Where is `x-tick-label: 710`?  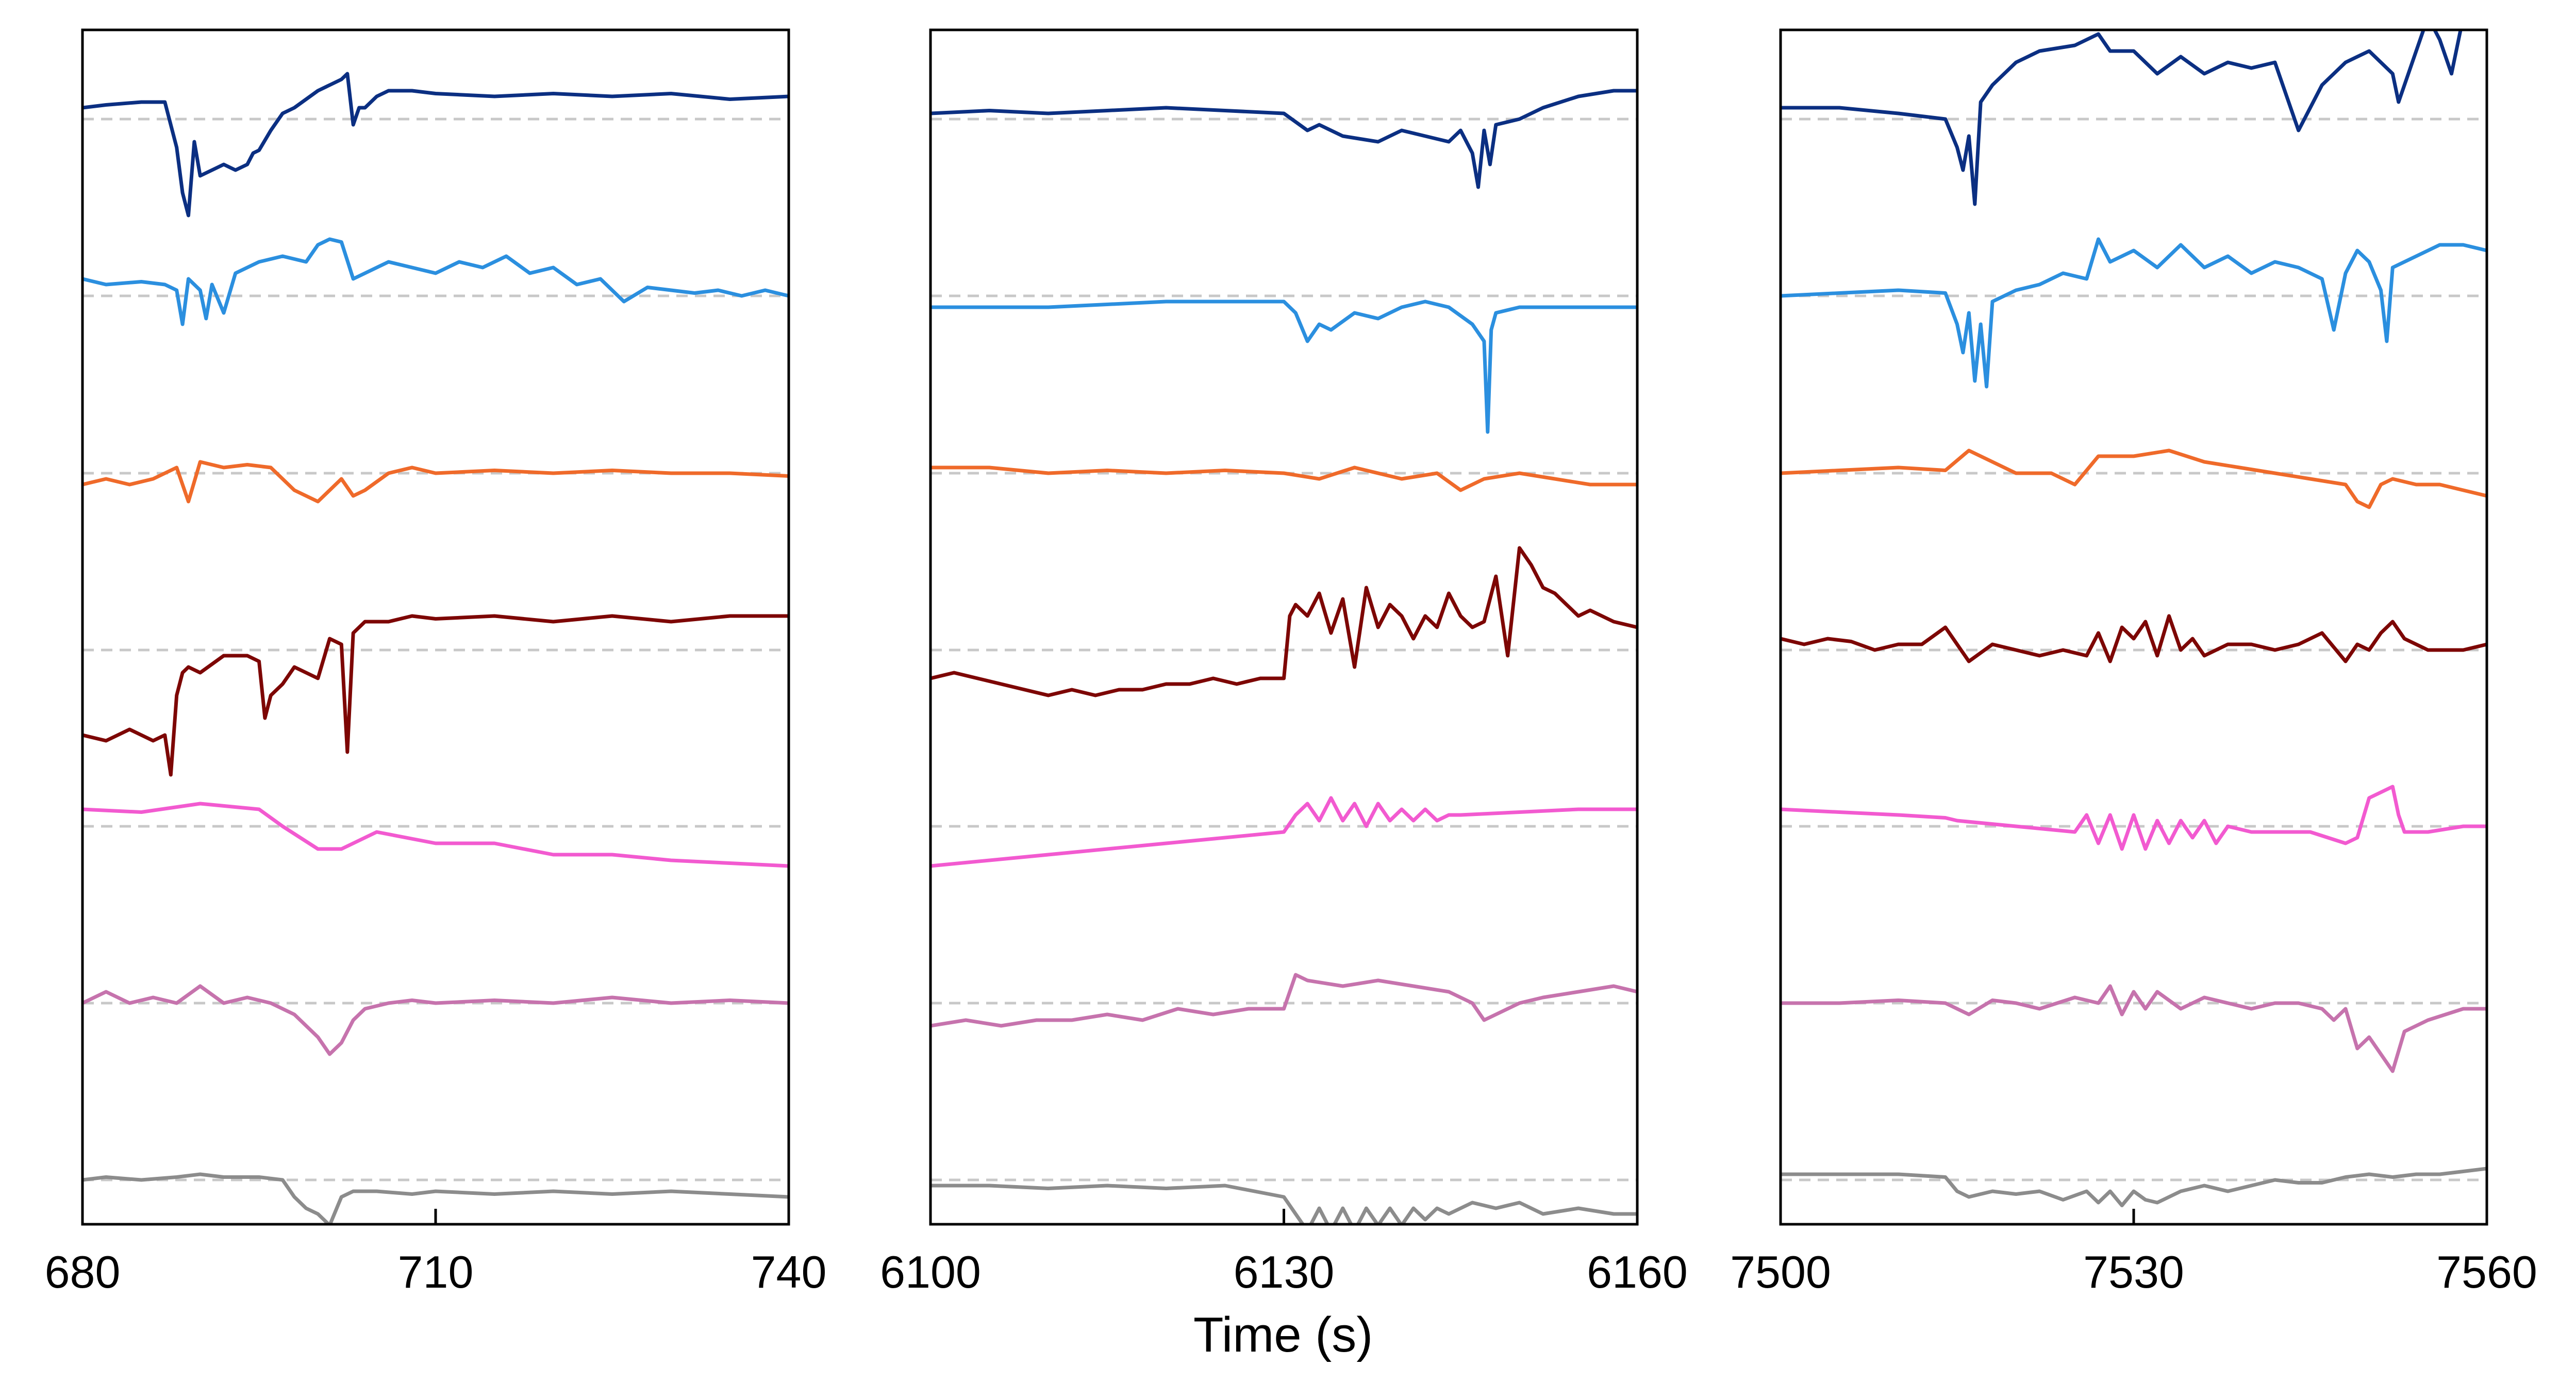 x-tick-label: 710 is located at coordinates (436, 1271).